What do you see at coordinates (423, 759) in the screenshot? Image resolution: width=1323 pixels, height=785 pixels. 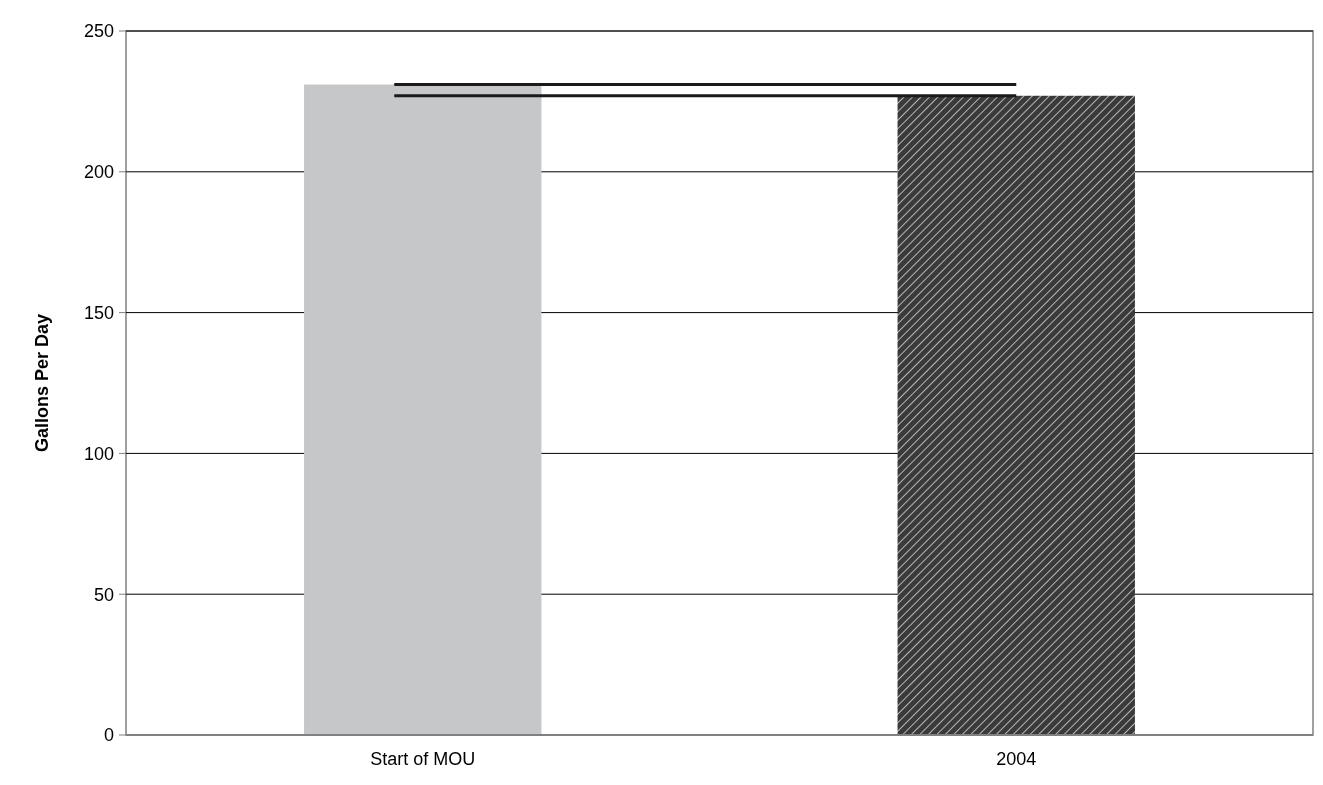 I see `x-tick-label: Start of MOU` at bounding box center [423, 759].